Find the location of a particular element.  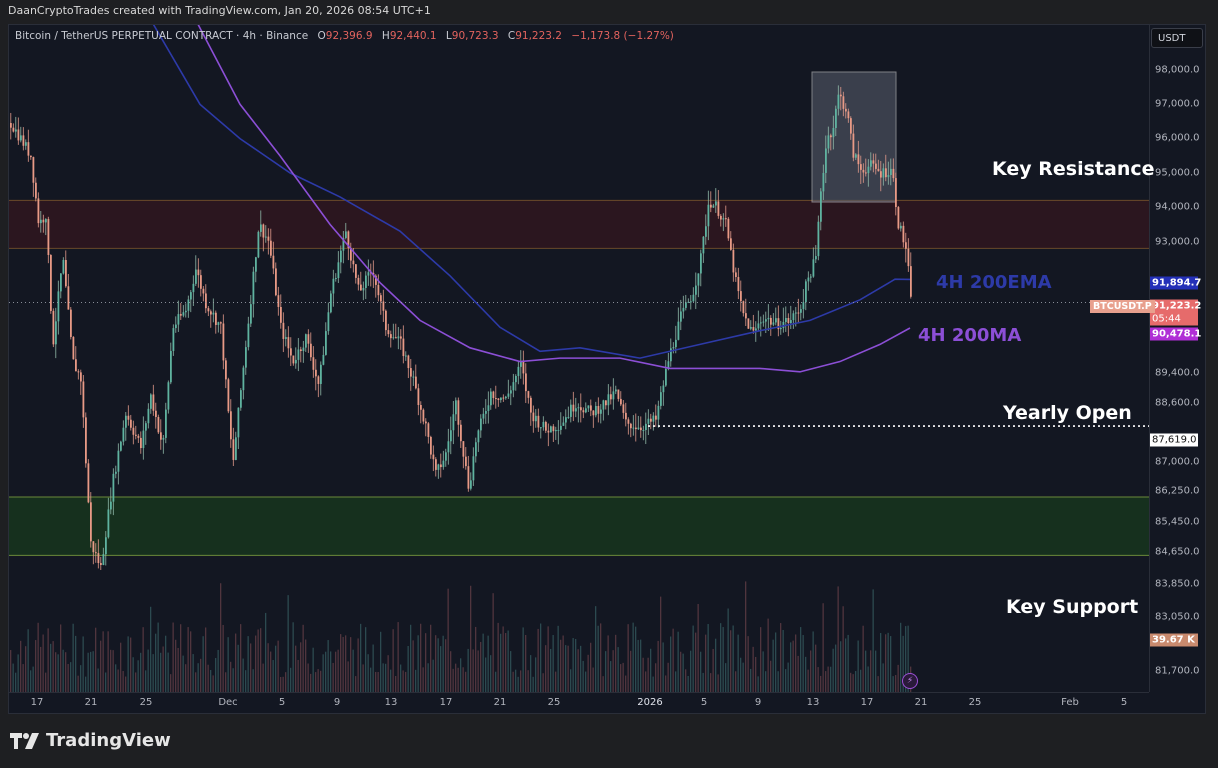

time-tick: Feb is located at coordinates (1070, 702).